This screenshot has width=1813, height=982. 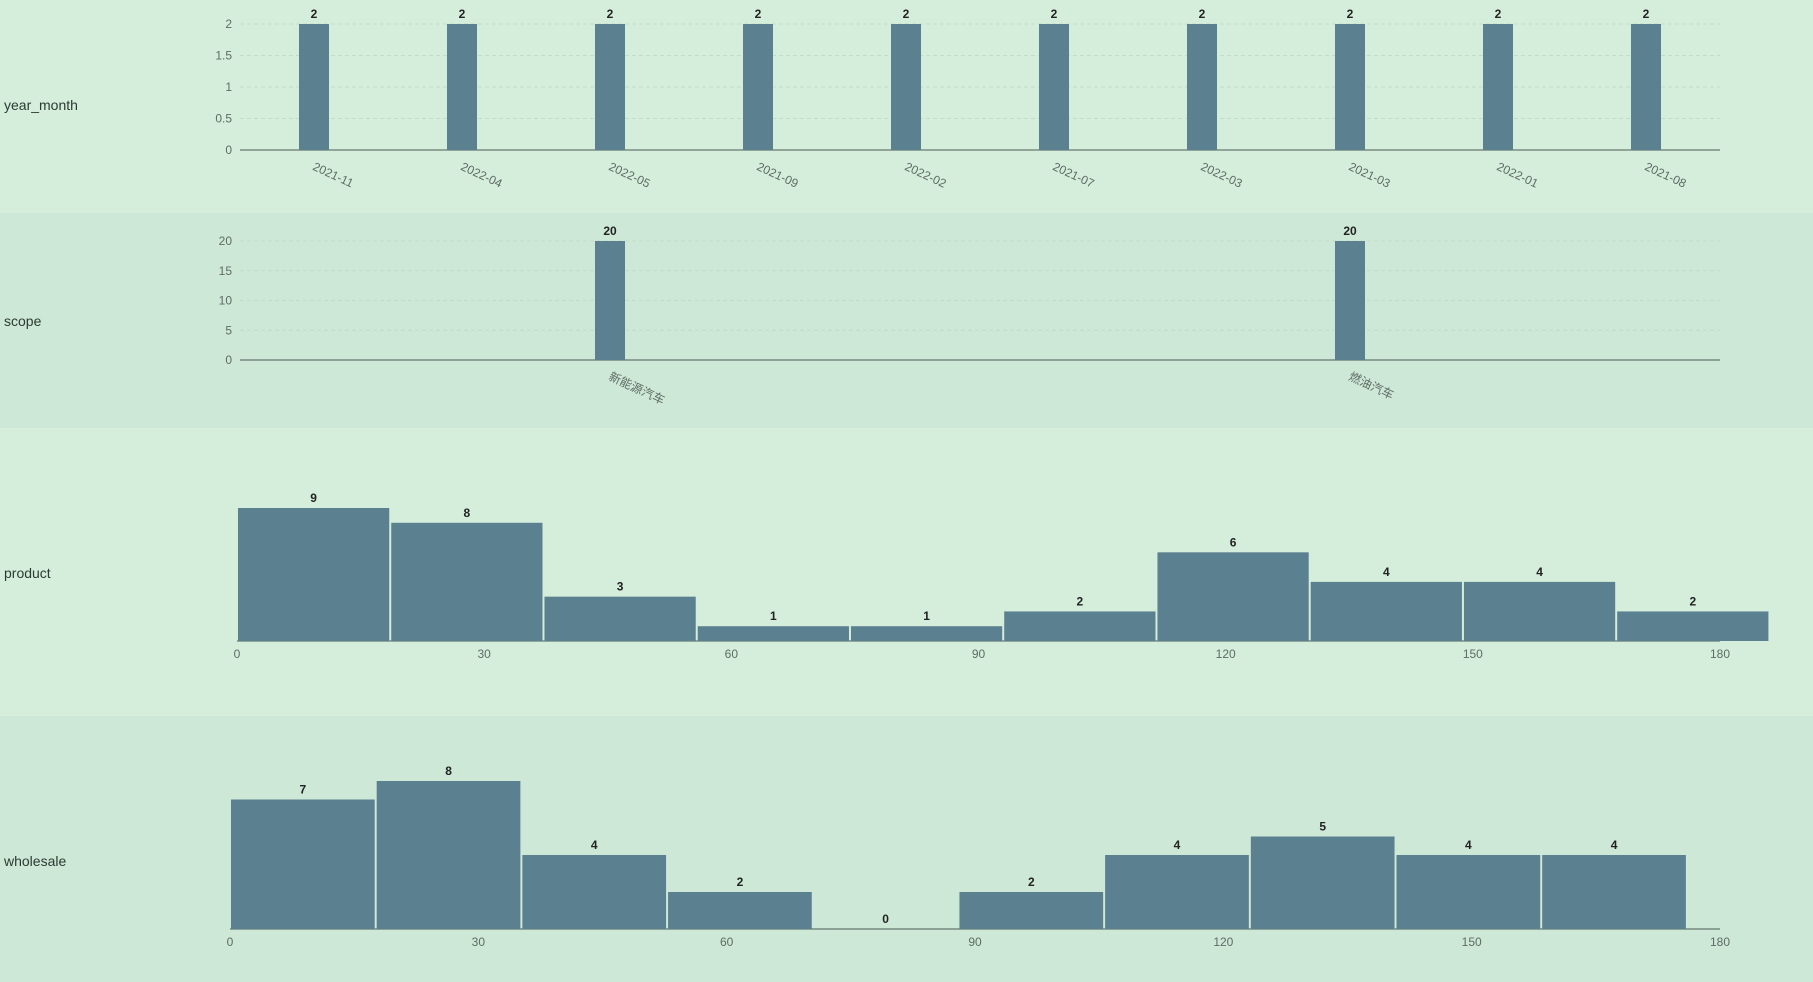 I want to click on x-tick-label: 2021-08, so click(x=1666, y=174).